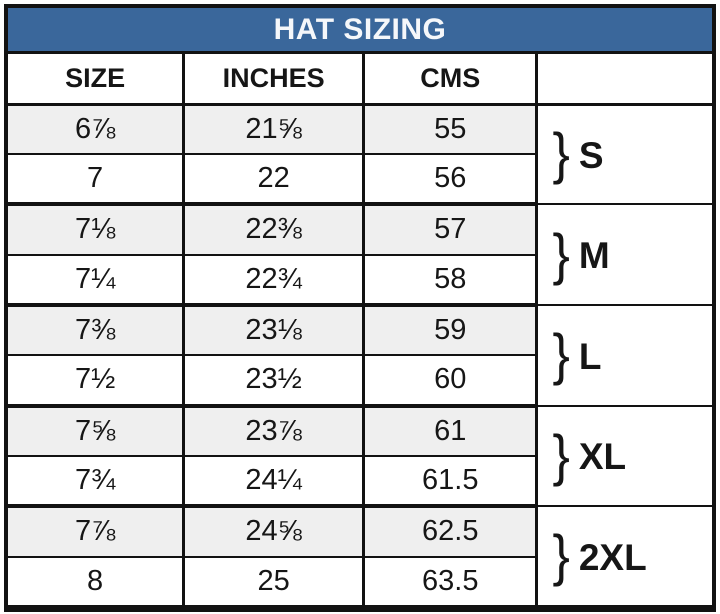  Describe the element at coordinates (449, 431) in the screenshot. I see `cms-cell: 61` at that location.